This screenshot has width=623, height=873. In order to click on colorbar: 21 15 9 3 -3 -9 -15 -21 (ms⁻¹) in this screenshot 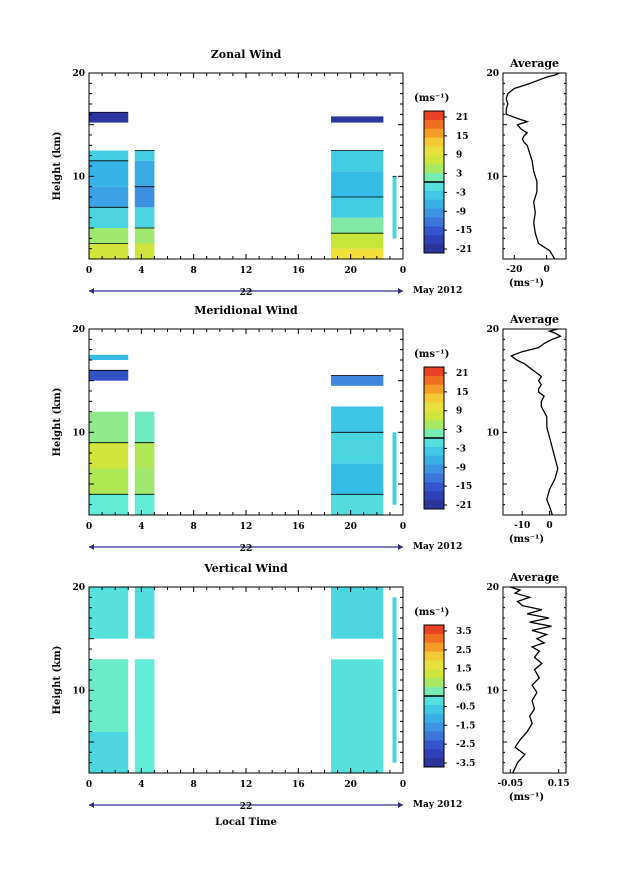, I will do `click(443, 430)`.